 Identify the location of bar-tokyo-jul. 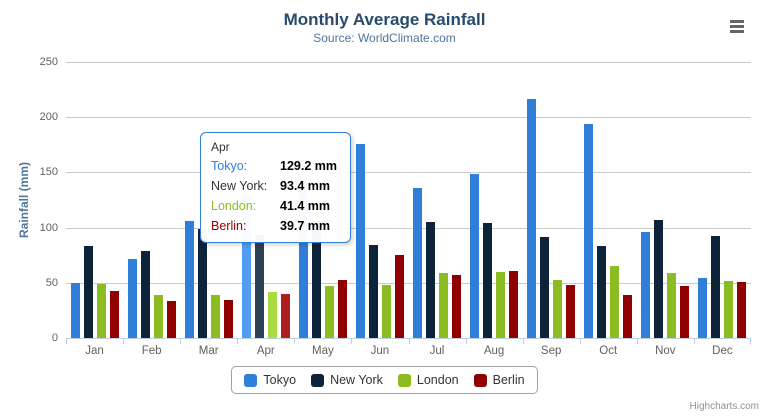
(417, 263).